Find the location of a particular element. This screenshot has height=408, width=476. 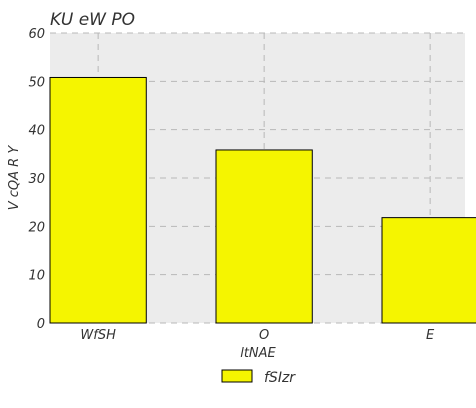

y-axis-label: V cQA R Y is located at coordinates (14, 178).